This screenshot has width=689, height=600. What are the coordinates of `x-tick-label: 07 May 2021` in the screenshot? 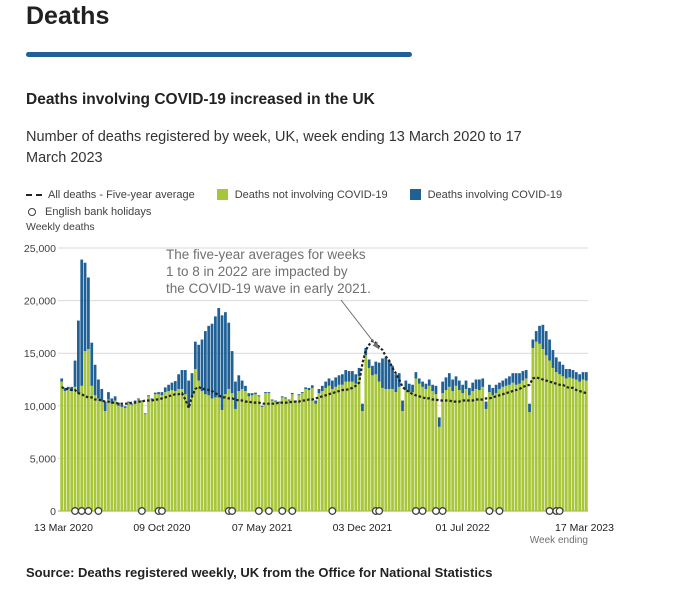 It's located at (262, 528).